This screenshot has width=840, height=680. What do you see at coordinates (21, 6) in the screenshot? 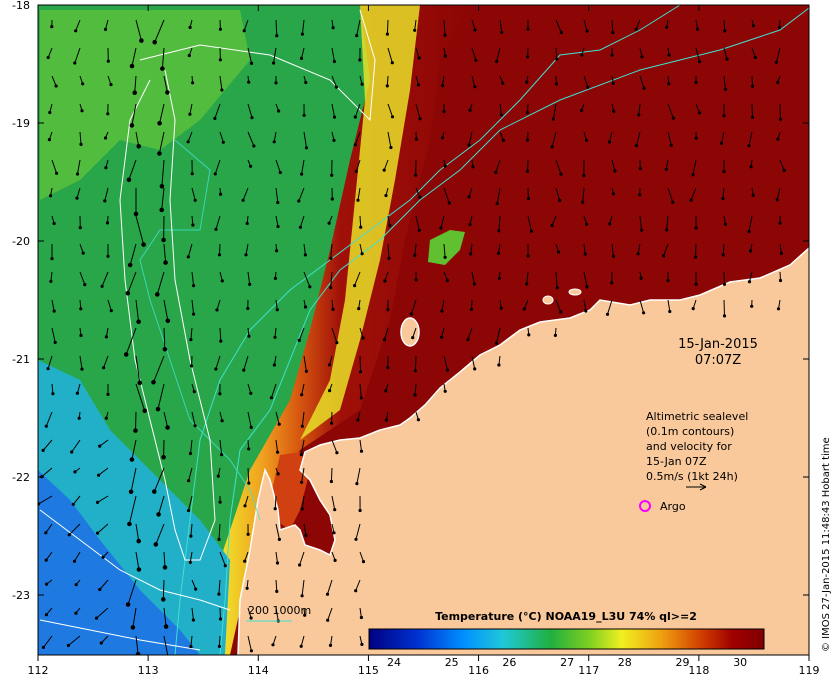
I see `lat-tick-label: -18` at bounding box center [21, 6].